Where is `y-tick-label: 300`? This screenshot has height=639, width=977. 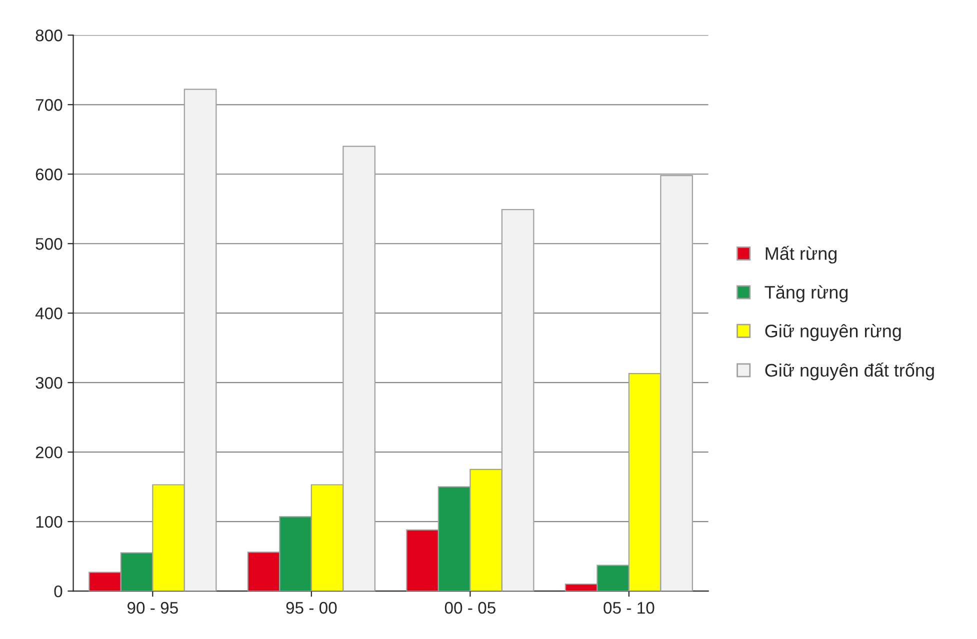
y-tick-label: 300 is located at coordinates (49, 383).